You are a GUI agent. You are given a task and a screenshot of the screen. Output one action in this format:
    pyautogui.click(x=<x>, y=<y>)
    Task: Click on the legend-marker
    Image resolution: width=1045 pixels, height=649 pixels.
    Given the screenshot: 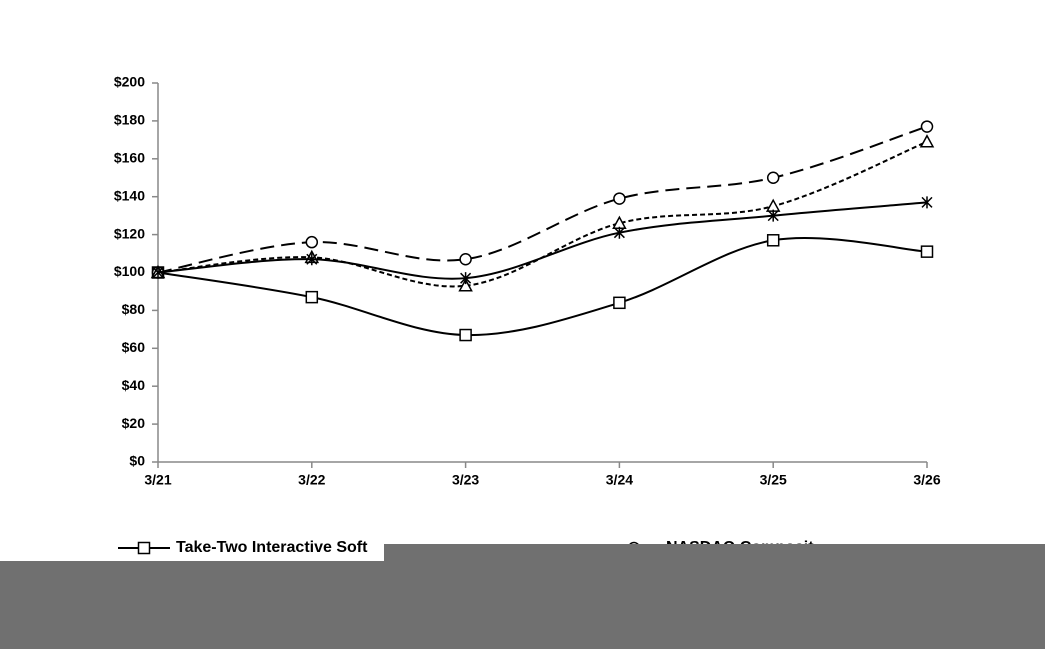 What is the action you would take?
    pyautogui.click(x=144, y=548)
    